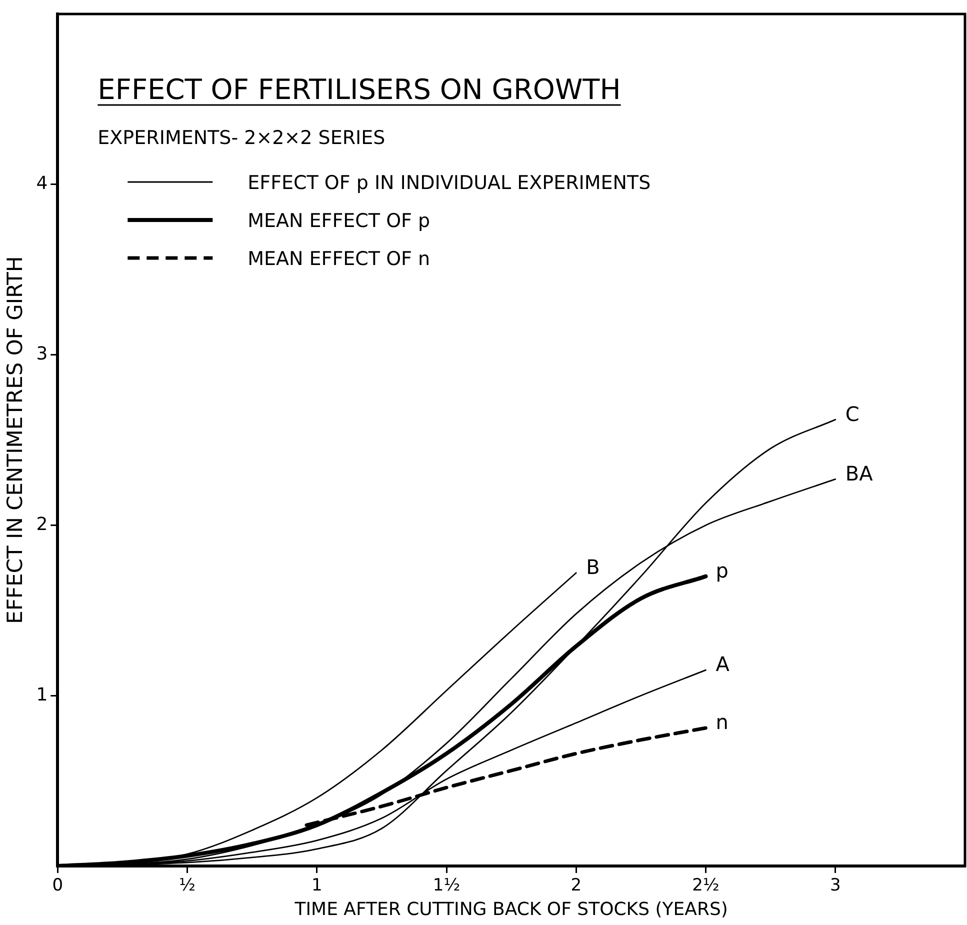 Image resolution: width=967 pixels, height=925 pixels. Describe the element at coordinates (58, 886) in the screenshot. I see `x-tick-label: 0` at that location.